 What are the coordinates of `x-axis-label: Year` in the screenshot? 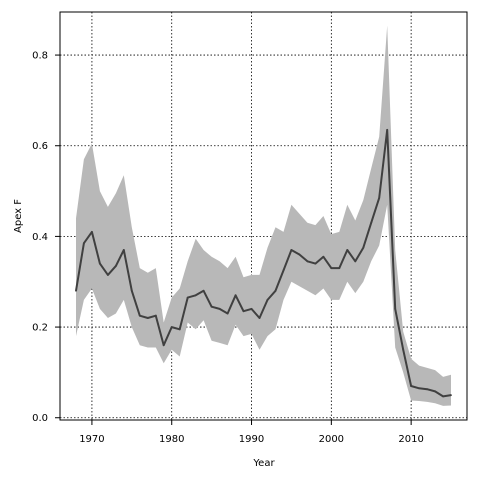 It's located at (263, 463).